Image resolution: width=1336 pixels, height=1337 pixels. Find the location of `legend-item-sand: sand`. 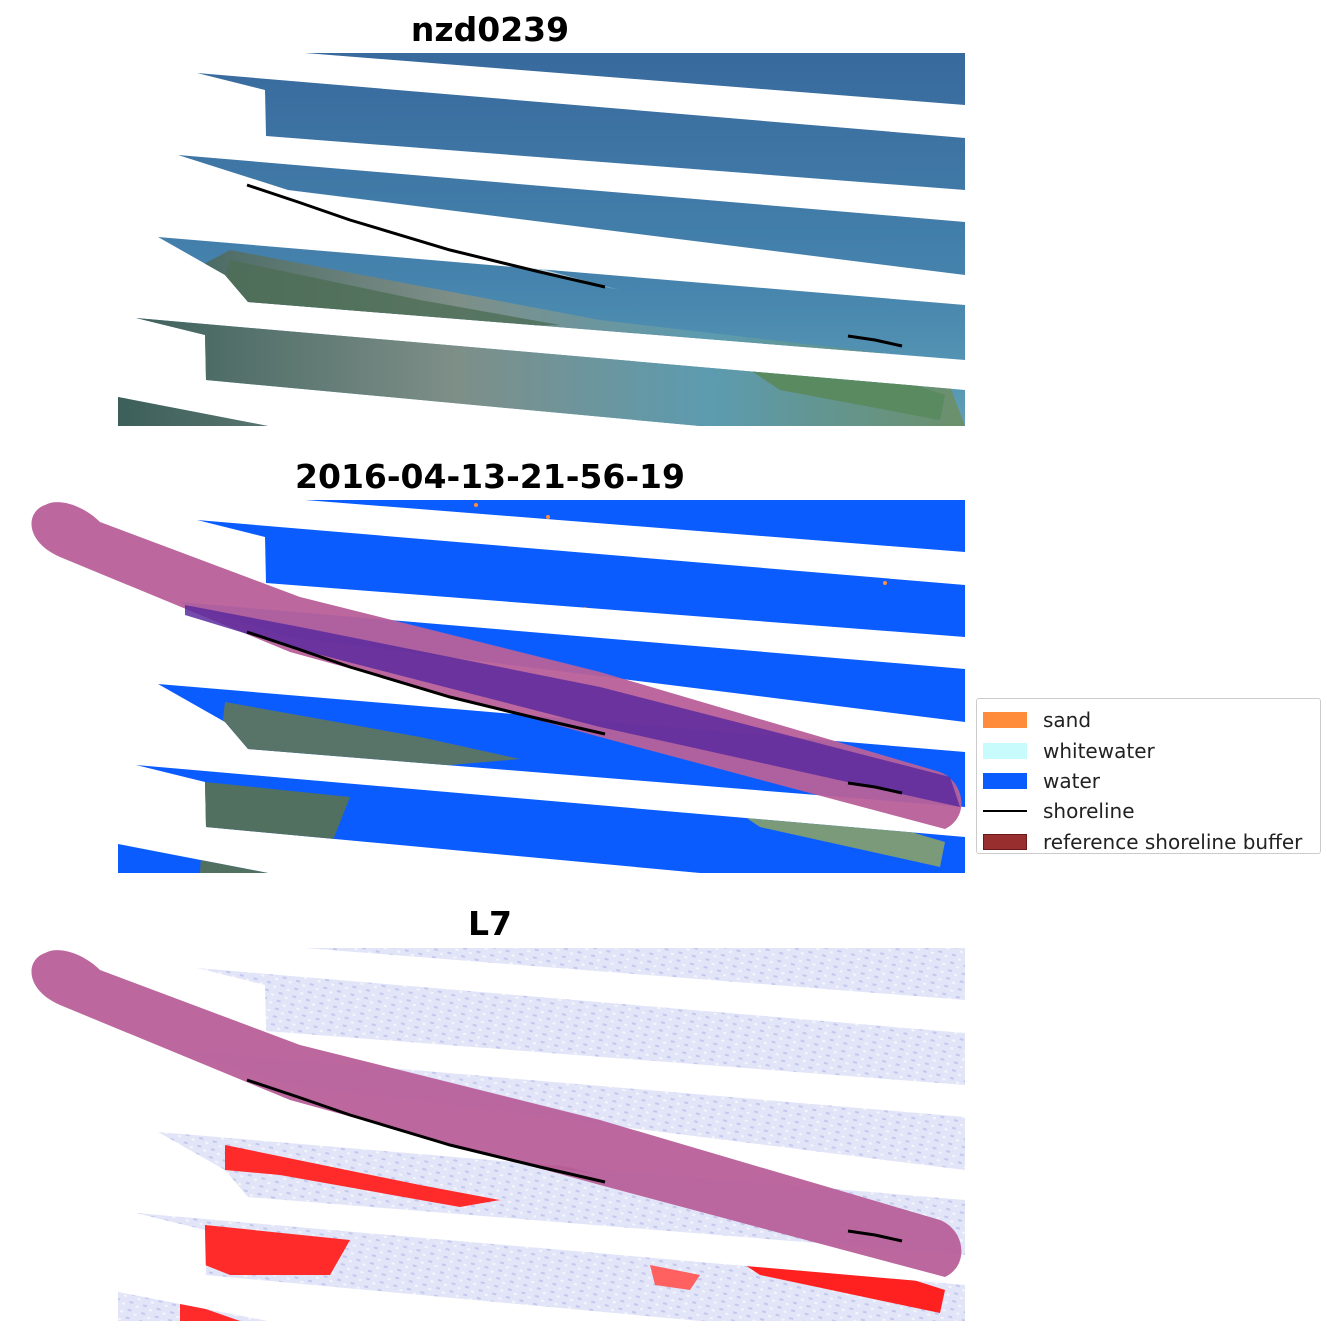

legend-item-sand: sand is located at coordinates (1151, 720).